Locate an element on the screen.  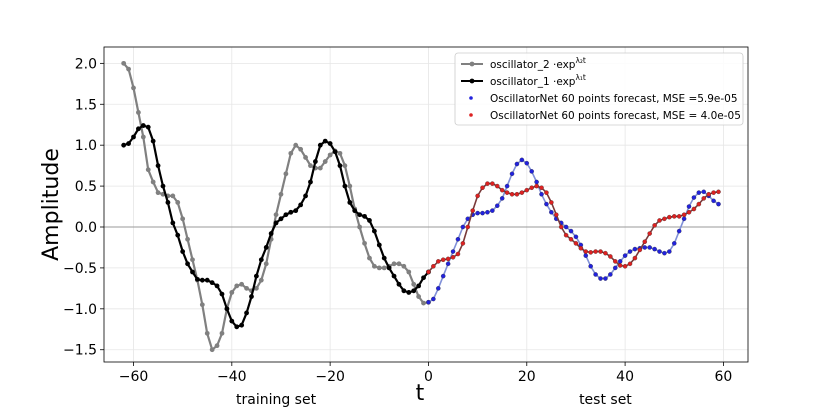
y-tick-label: −0.5 is located at coordinates (80, 269).